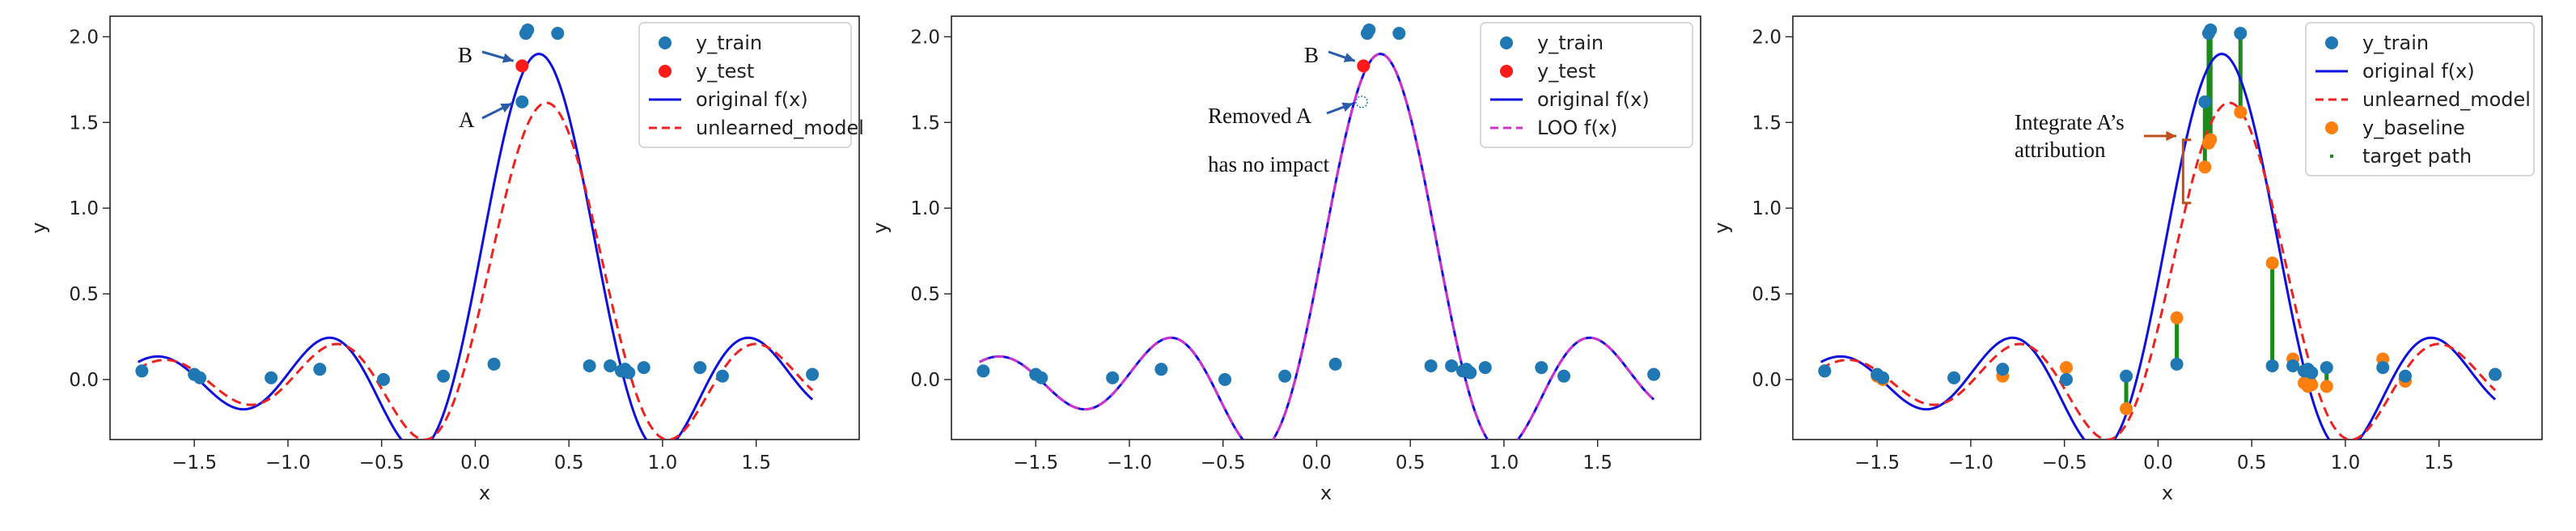 Image resolution: width=2576 pixels, height=531 pixels. What do you see at coordinates (1361, 102) in the screenshot?
I see `point-removed-a` at bounding box center [1361, 102].